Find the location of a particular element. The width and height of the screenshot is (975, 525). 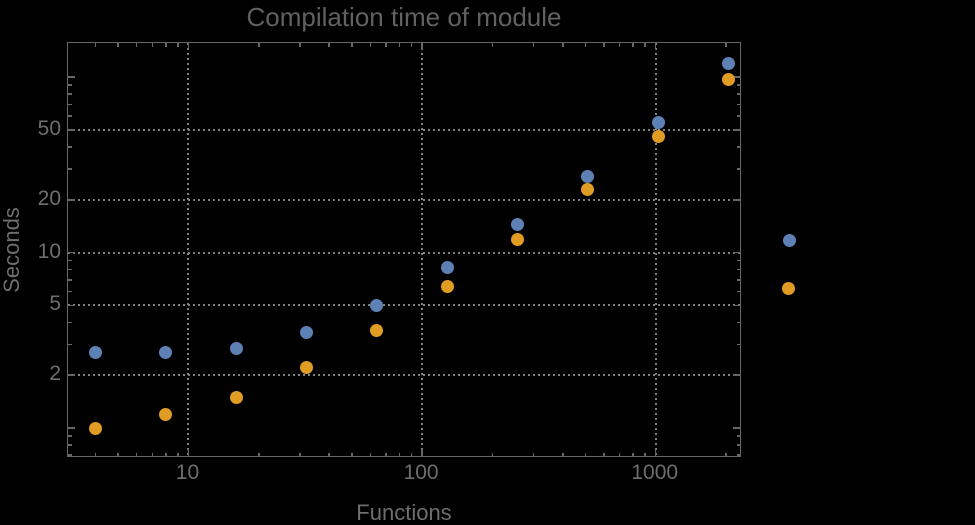

y-tick-label: 2 is located at coordinates (55, 374).